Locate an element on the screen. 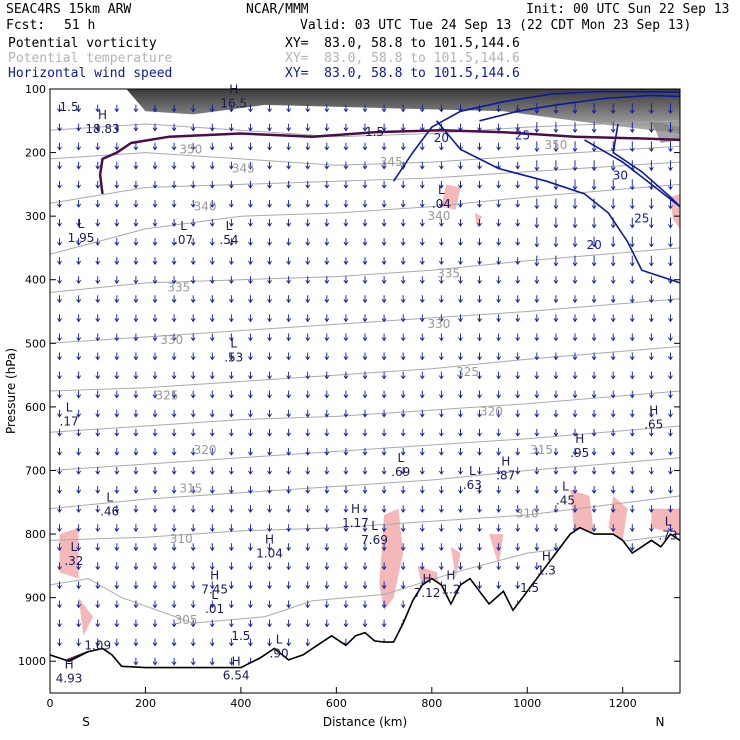 This screenshot has height=740, width=740. x-tick-label: 1200 is located at coordinates (623, 703).